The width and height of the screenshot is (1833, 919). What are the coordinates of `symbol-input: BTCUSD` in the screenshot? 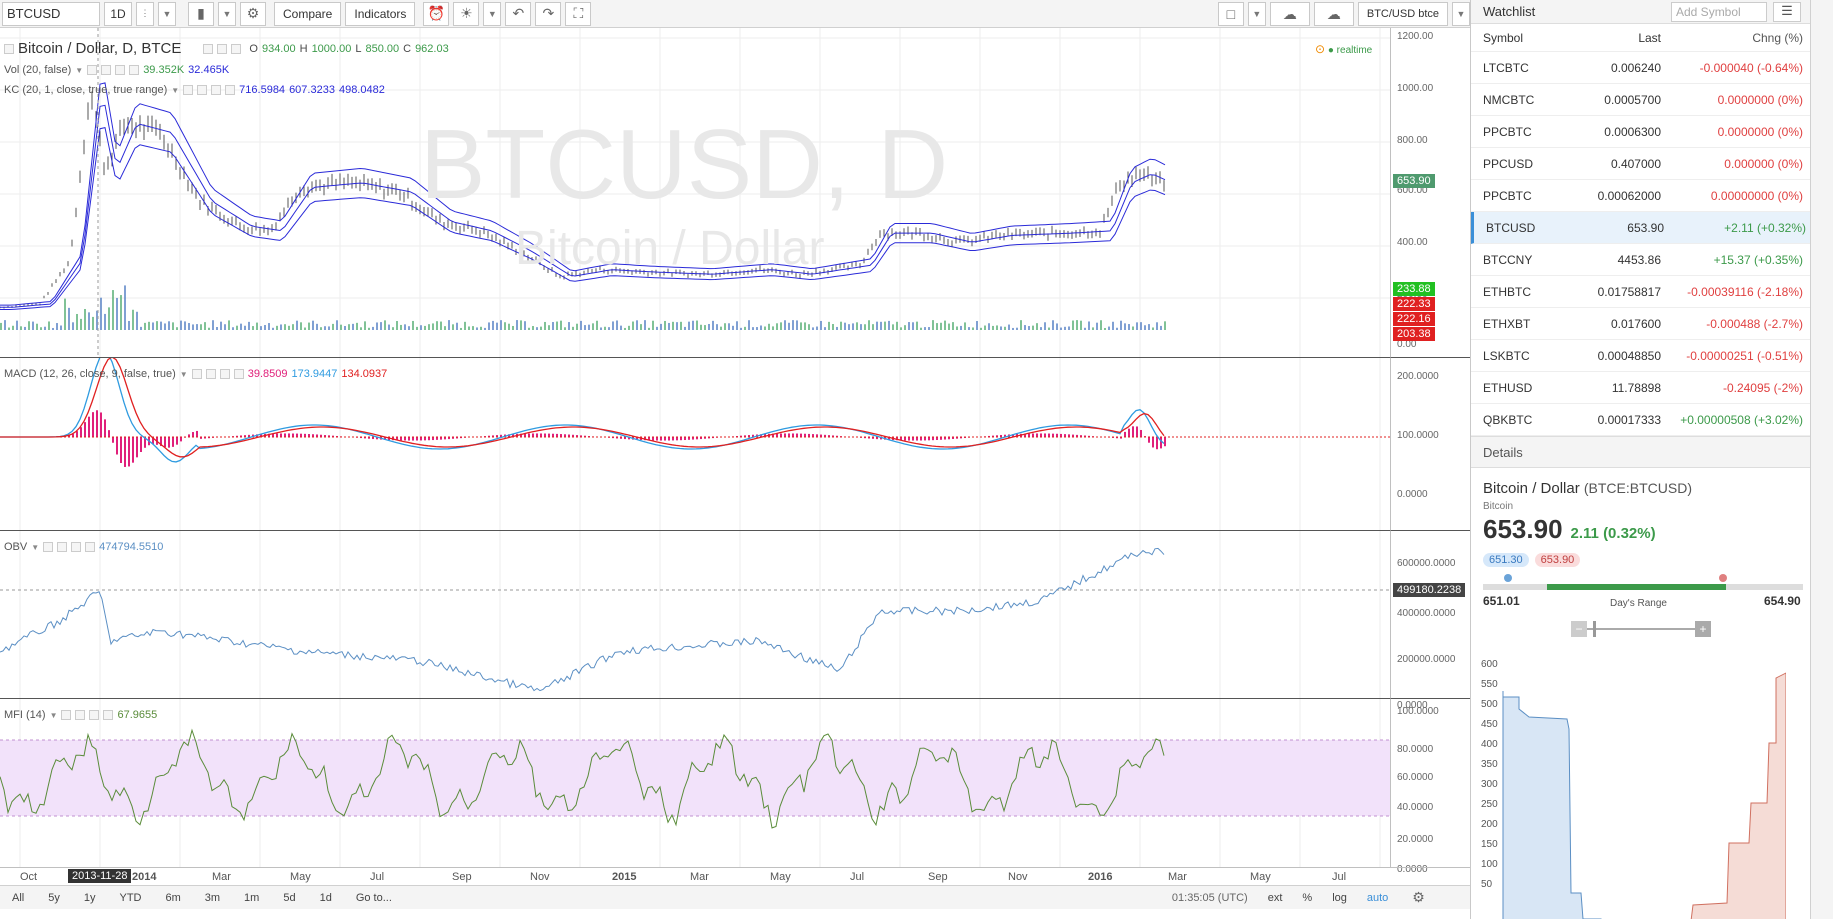 It's located at (51, 13).